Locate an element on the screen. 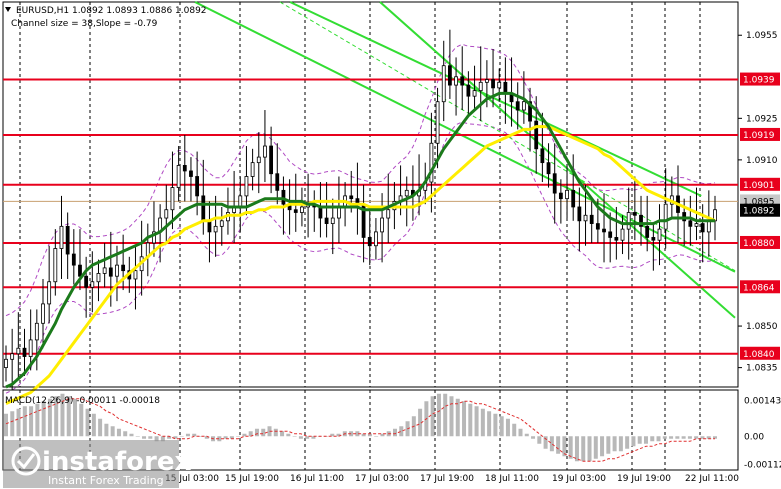  logo-icon is located at coordinates (26, 461).